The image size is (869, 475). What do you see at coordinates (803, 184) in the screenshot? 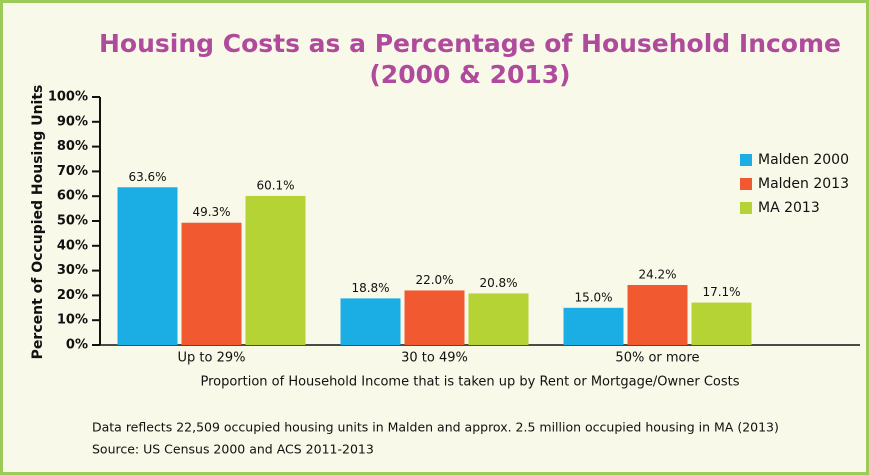
I see `legend-label: Malden 2013` at bounding box center [803, 184].